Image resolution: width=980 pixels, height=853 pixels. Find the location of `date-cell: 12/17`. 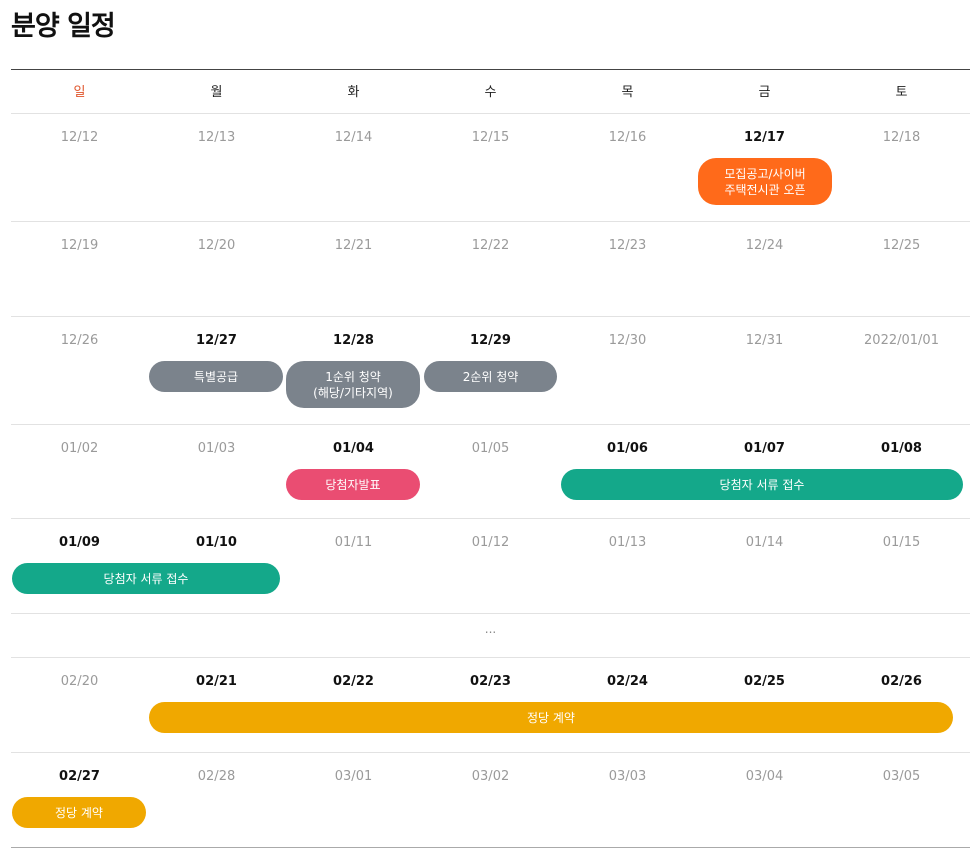

date-cell: 12/17 is located at coordinates (764, 137).